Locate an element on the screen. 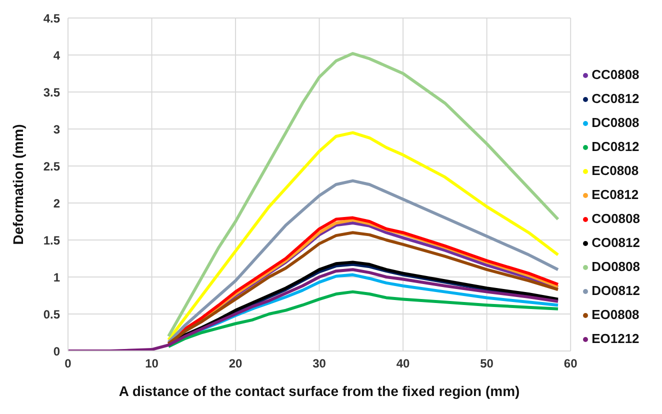 The image size is (662, 414). y-tick-label: 0.5 is located at coordinates (51, 314).